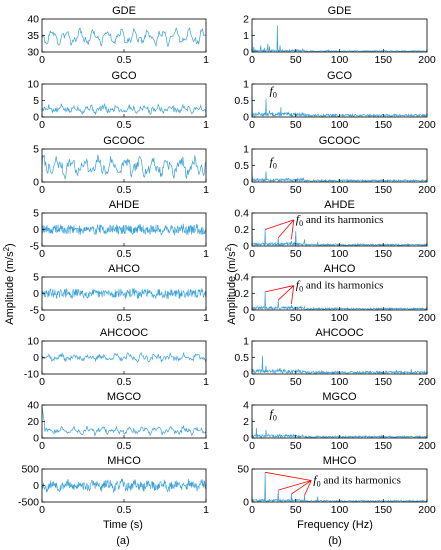 The height and width of the screenshot is (550, 441). I want to click on left-ylabel: Amplitude (m/s2), so click(9, 283).